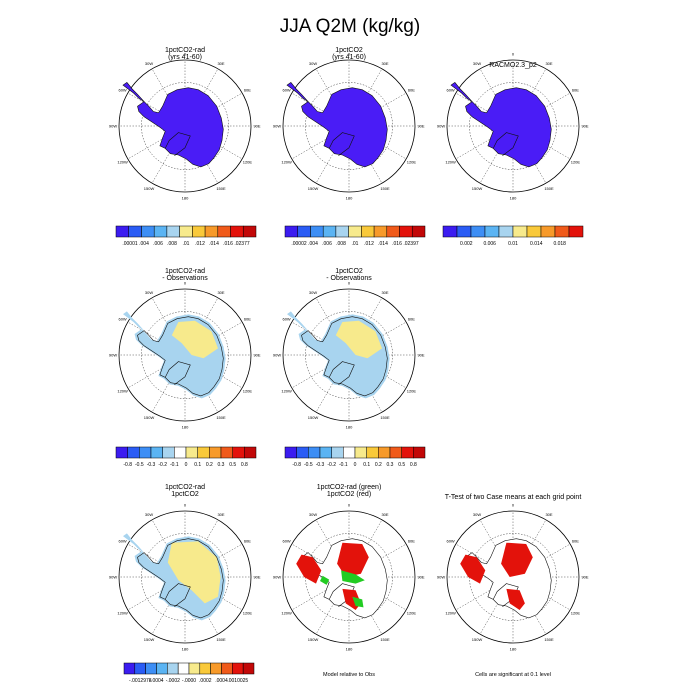  Describe the element at coordinates (358, 602) in the screenshot. I see `rad-cells` at that location.